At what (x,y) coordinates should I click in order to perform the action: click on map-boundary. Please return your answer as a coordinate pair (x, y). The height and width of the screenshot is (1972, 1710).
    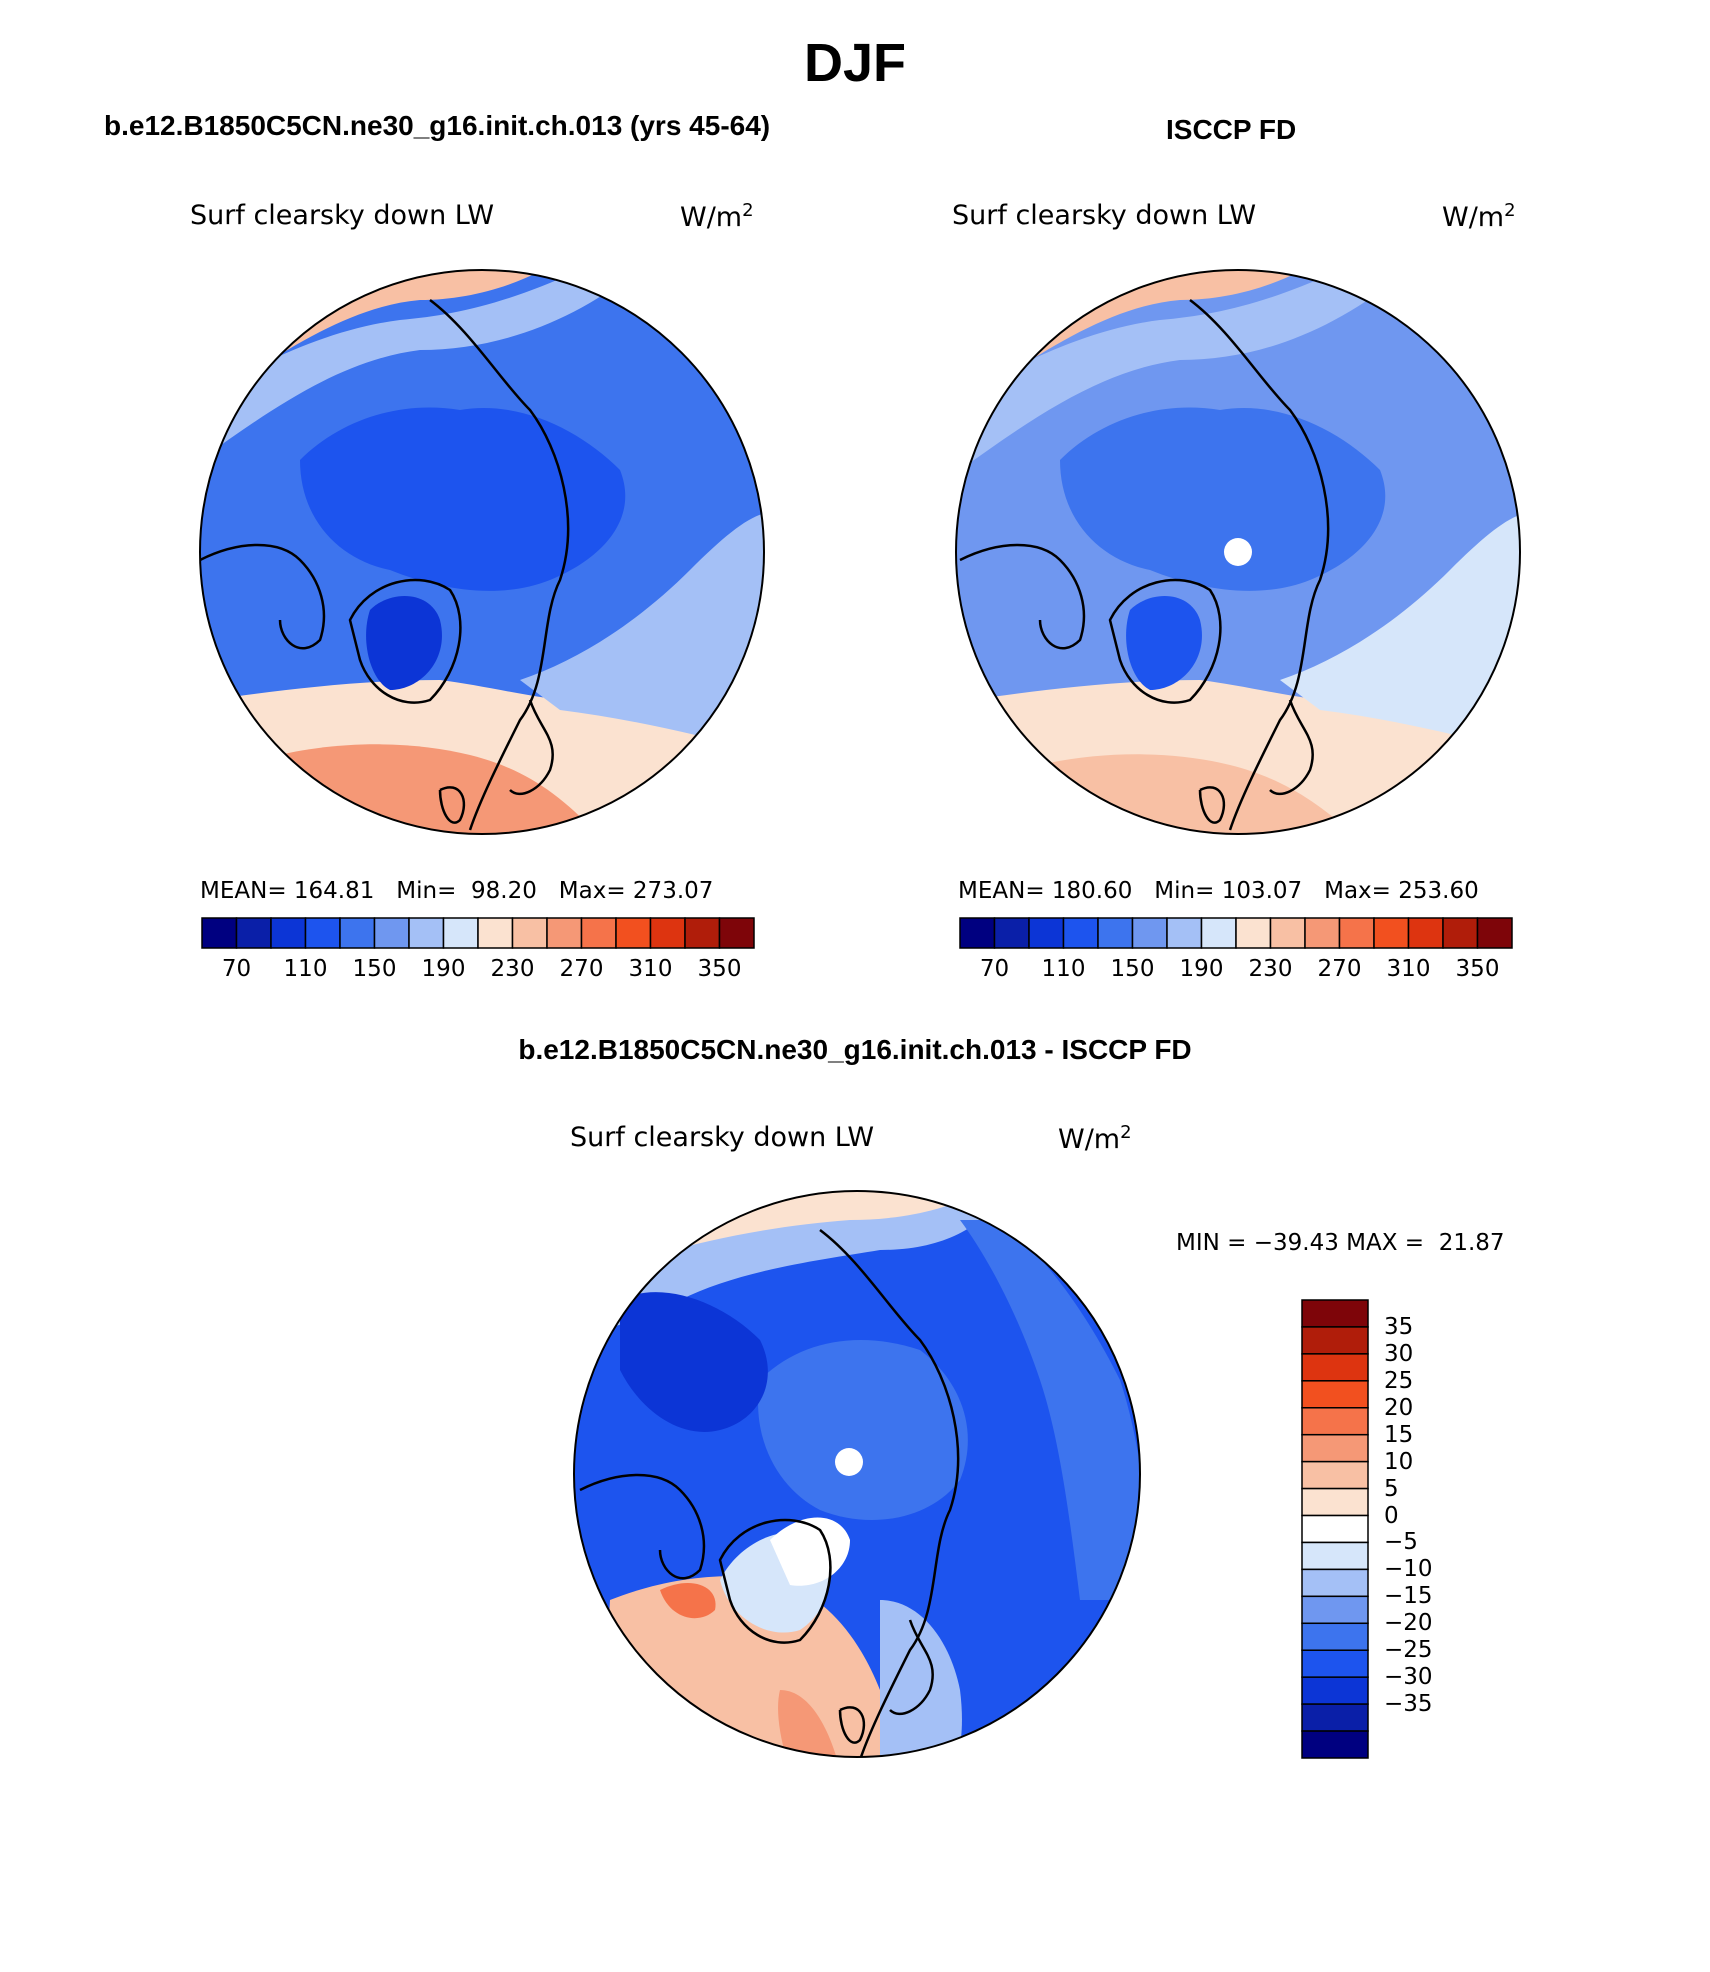
    Looking at the image, I should click on (1238, 552).